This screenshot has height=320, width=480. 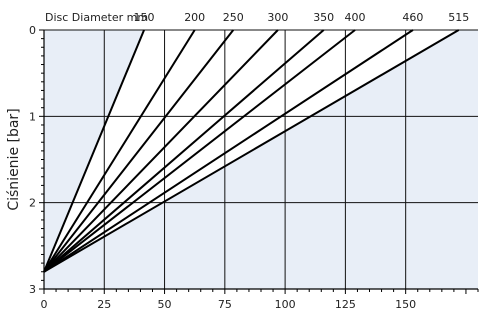 I want to click on series-label-200: 200, so click(x=194, y=17).